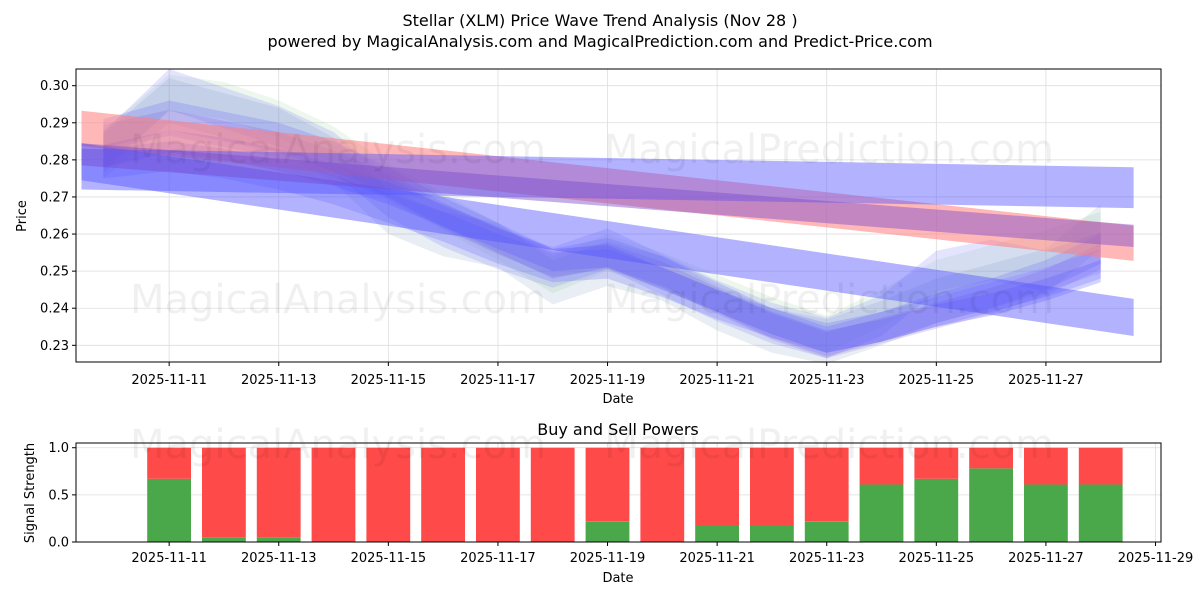 Image resolution: width=1200 pixels, height=600 pixels. What do you see at coordinates (58, 543) in the screenshot?
I see `signal-y-tick-label: 0.0` at bounding box center [58, 543].